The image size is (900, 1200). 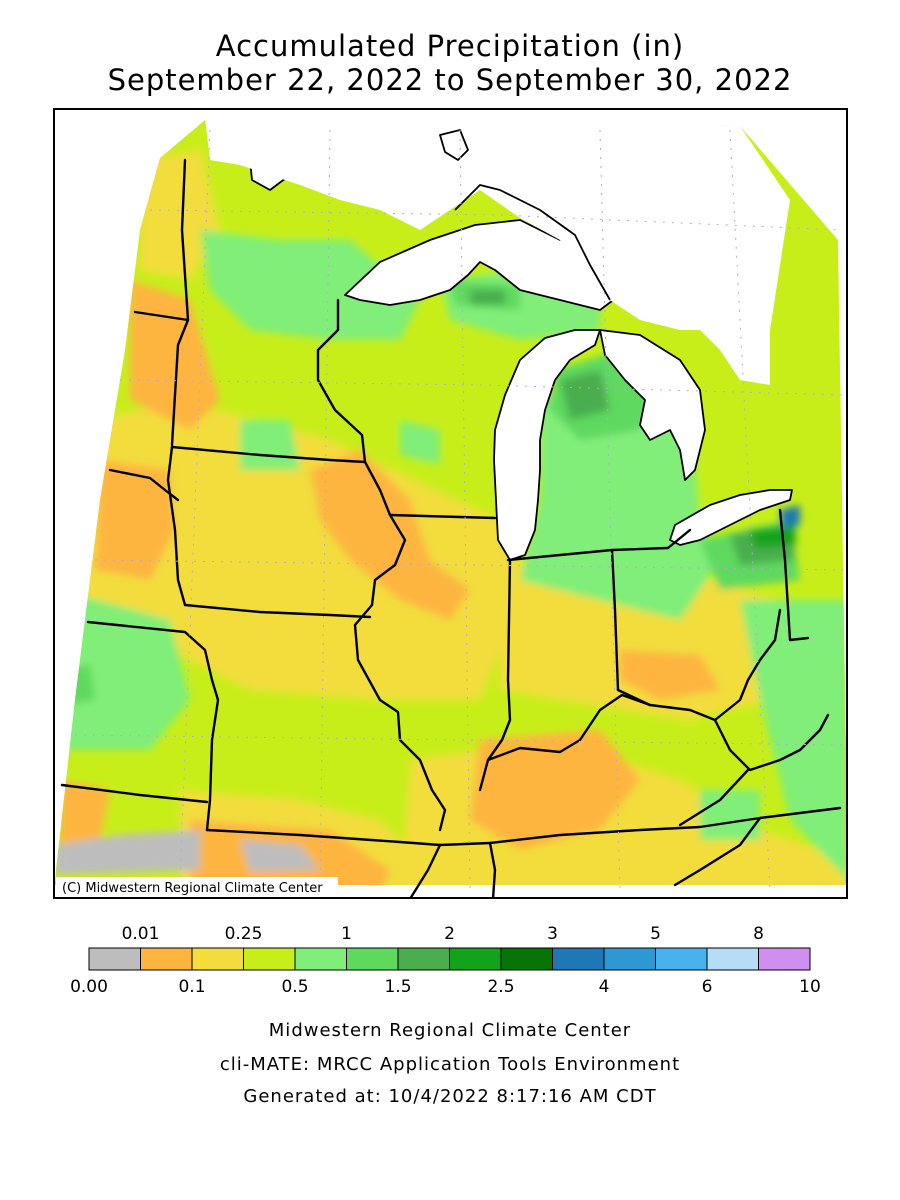 I want to click on legend-lower-label: 2.5, so click(x=500, y=987).